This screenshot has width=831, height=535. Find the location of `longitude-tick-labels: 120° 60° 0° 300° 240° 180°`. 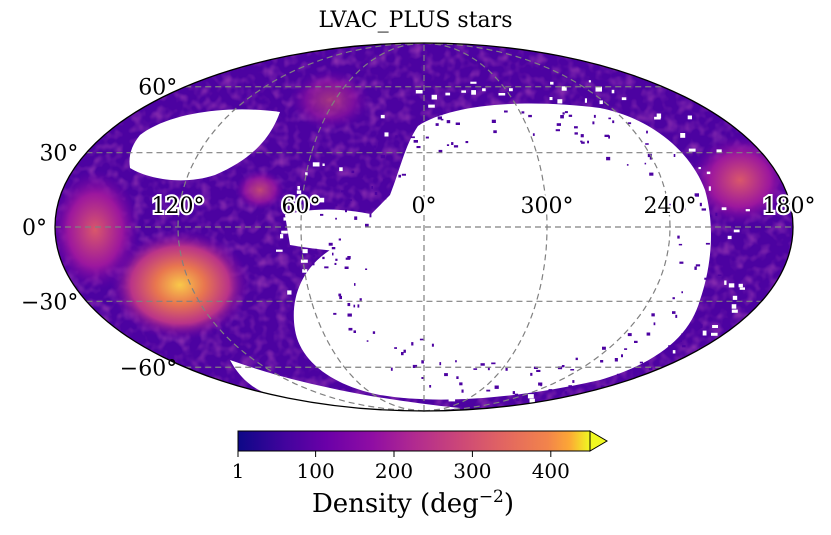

longitude-tick-labels: 120° 60° 0° 300° 240° 180° is located at coordinates (484, 206).